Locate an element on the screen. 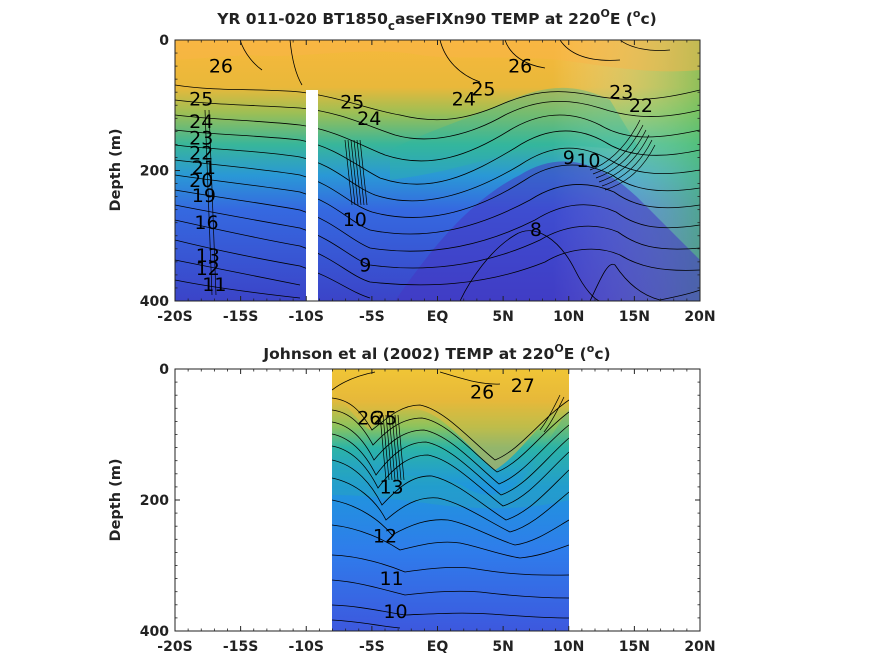 Image resolution: width=875 pixels, height=656 pixels. contour-label: 8 is located at coordinates (536, 230).